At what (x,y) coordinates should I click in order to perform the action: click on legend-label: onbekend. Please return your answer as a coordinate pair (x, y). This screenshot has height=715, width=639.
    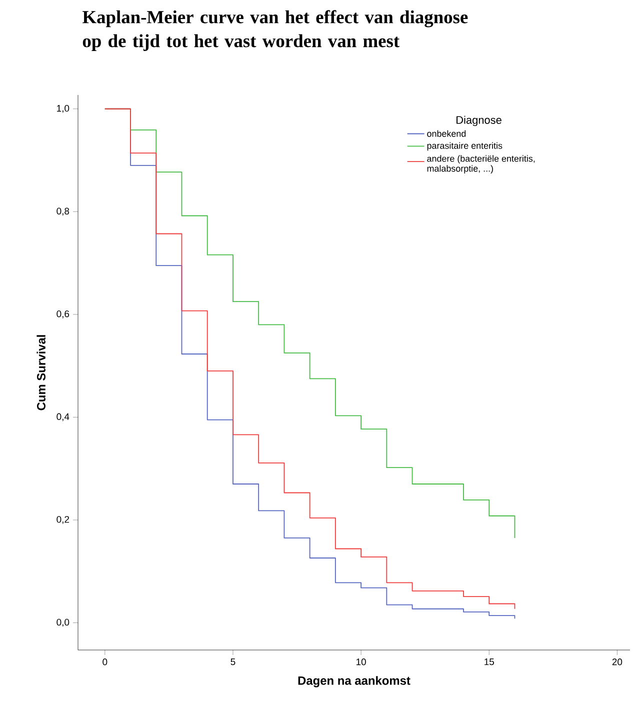
    Looking at the image, I should click on (446, 133).